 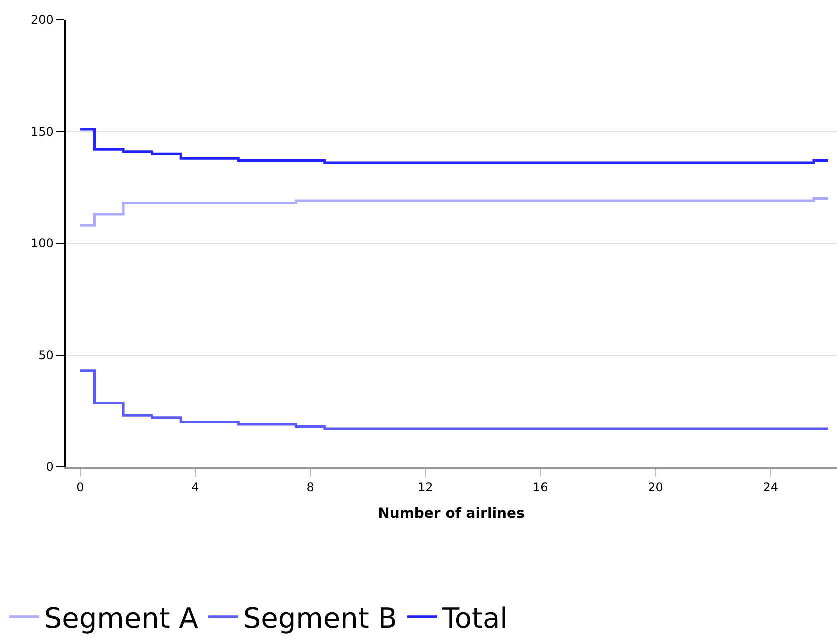 I want to click on x-tick-label: 16, so click(x=540, y=487).